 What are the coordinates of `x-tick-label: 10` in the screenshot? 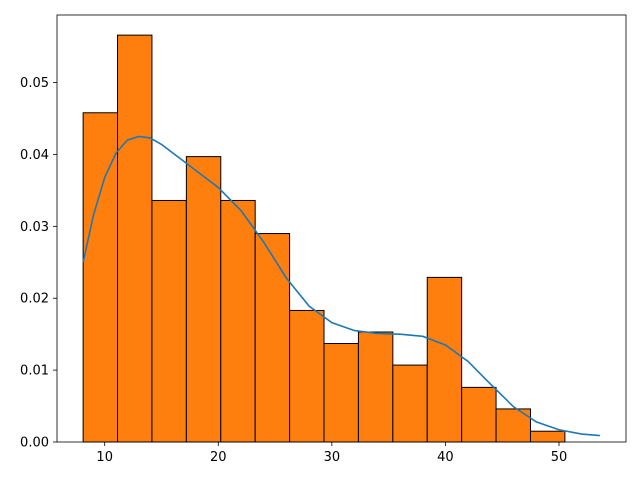 It's located at (104, 457).